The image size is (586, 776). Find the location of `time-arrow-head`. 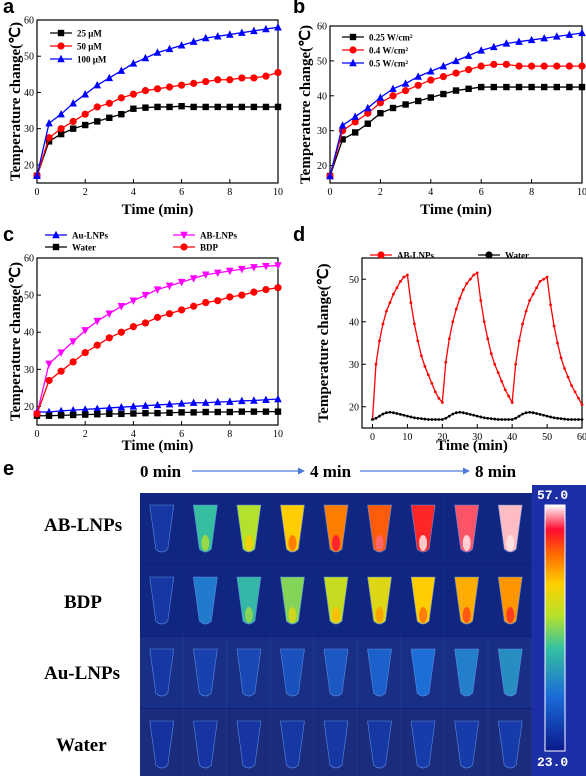

time-arrow-head is located at coordinates (301, 471).